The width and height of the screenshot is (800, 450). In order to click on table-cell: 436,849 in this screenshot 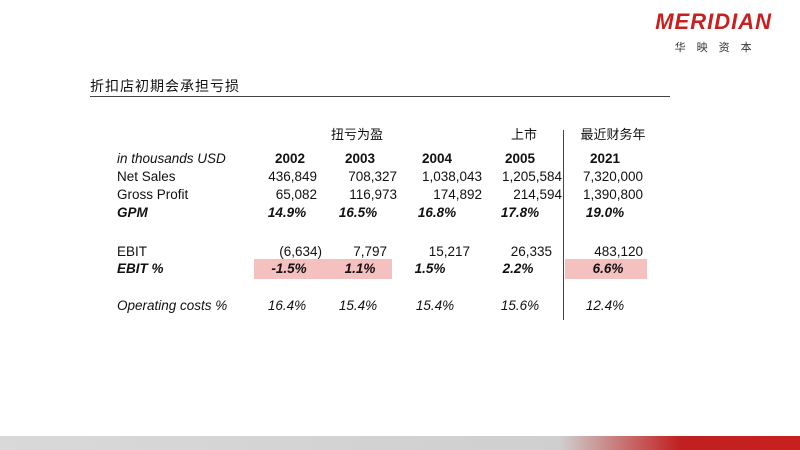, I will do `click(292, 176)`.